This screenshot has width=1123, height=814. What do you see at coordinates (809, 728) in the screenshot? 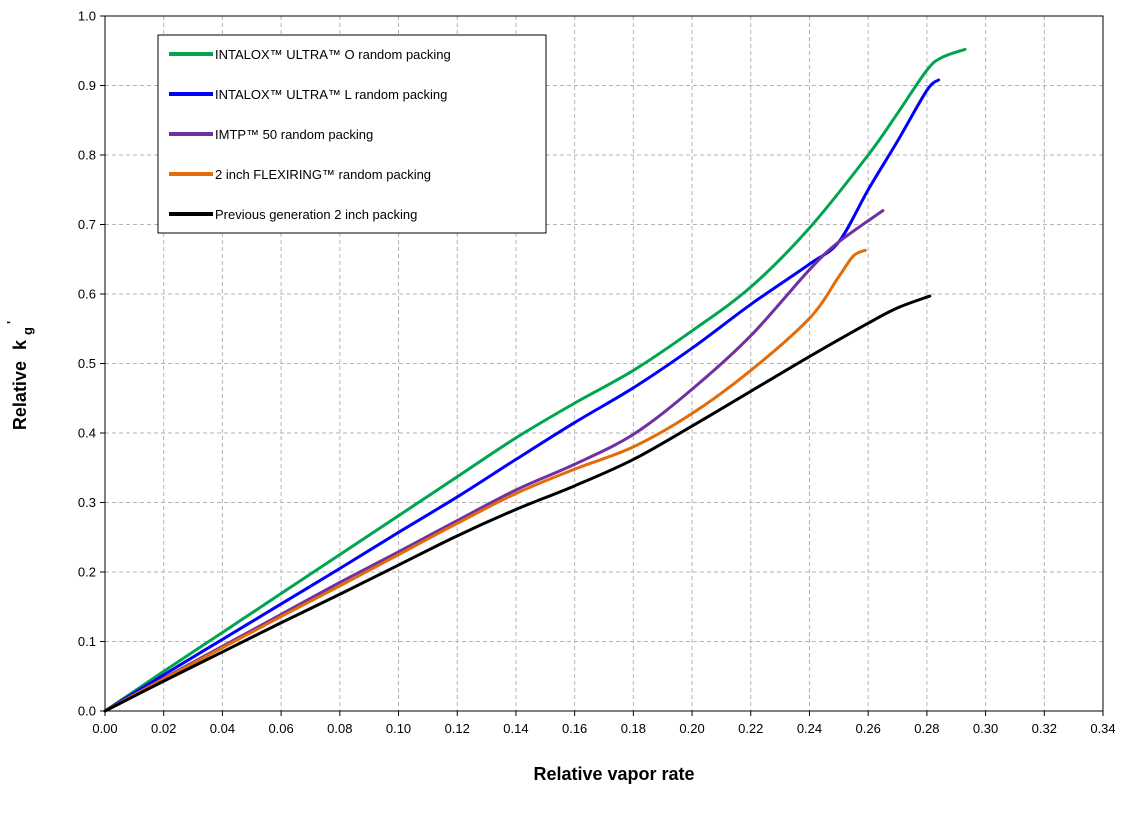
I see `x-tick-label: 0.24` at bounding box center [809, 728].